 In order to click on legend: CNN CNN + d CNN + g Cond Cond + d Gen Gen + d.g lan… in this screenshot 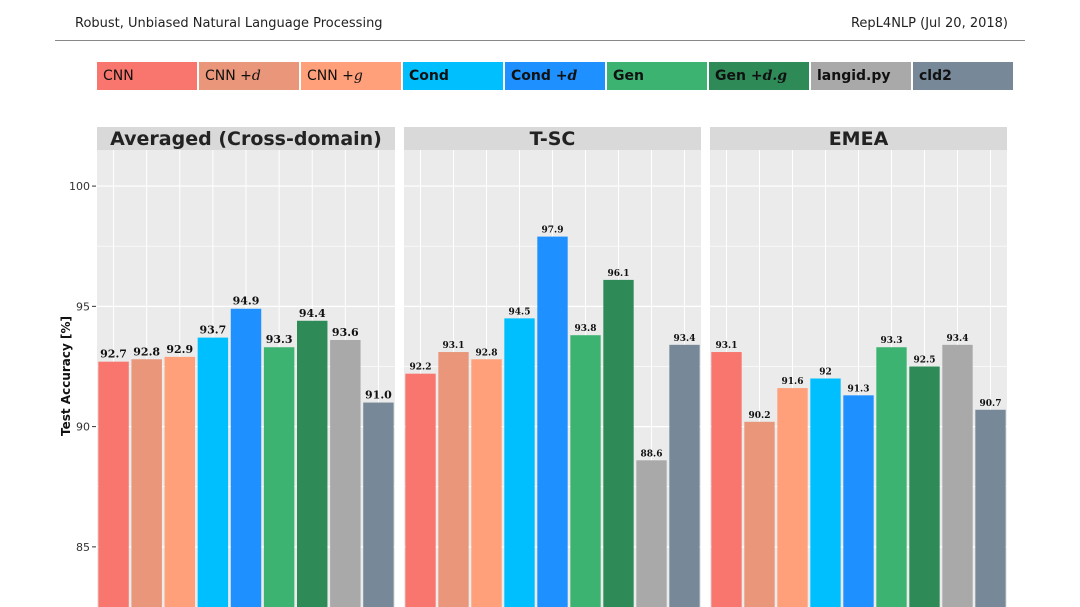, I will do `click(555, 76)`.